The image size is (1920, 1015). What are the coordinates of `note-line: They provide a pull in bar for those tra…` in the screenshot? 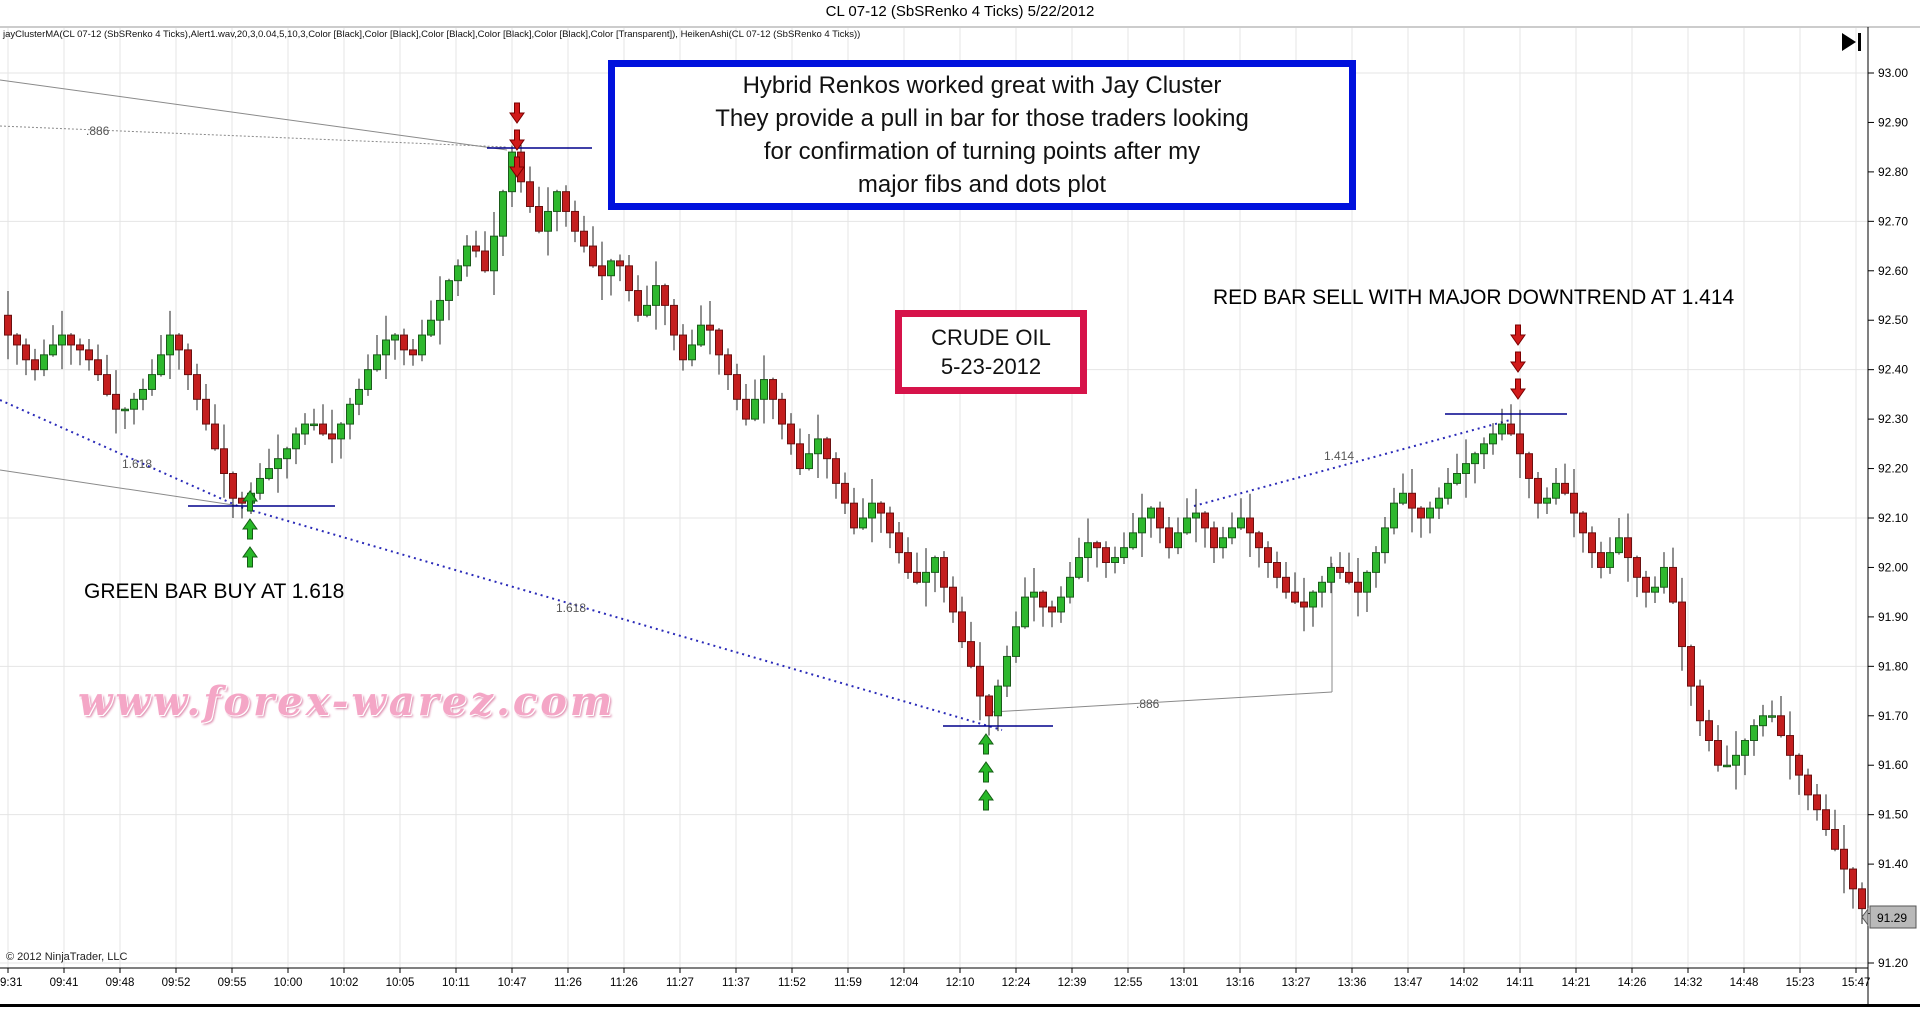 It's located at (982, 118).